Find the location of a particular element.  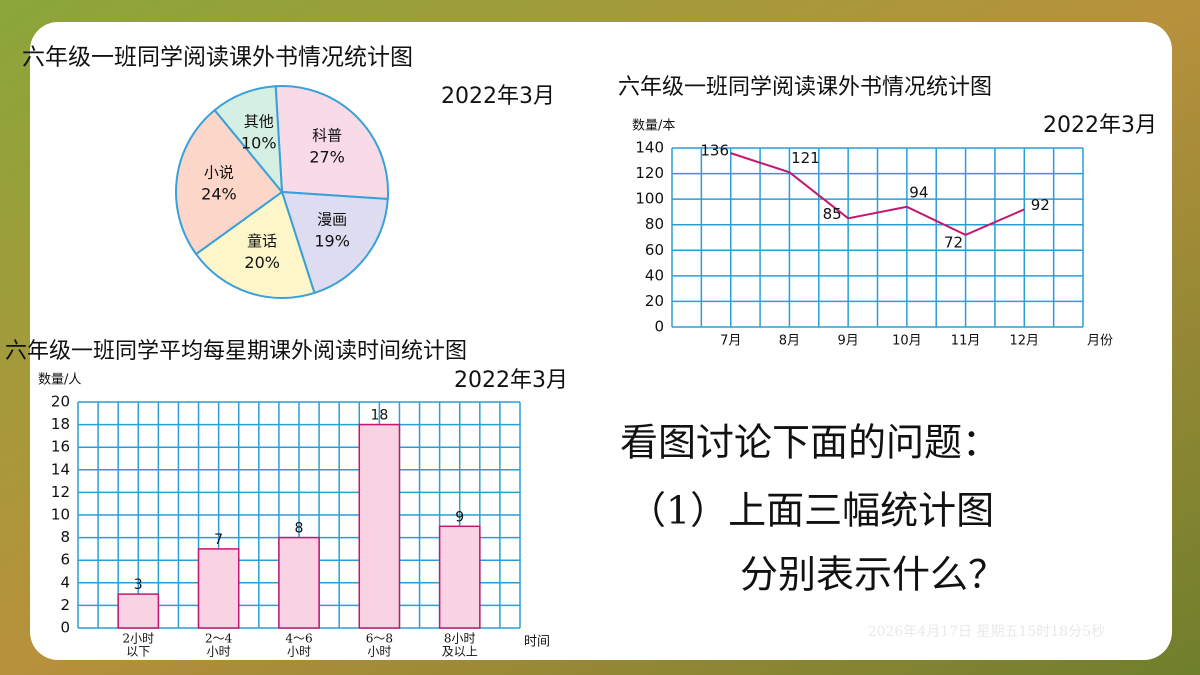

x-tick-label: 4～6 is located at coordinates (298, 639).